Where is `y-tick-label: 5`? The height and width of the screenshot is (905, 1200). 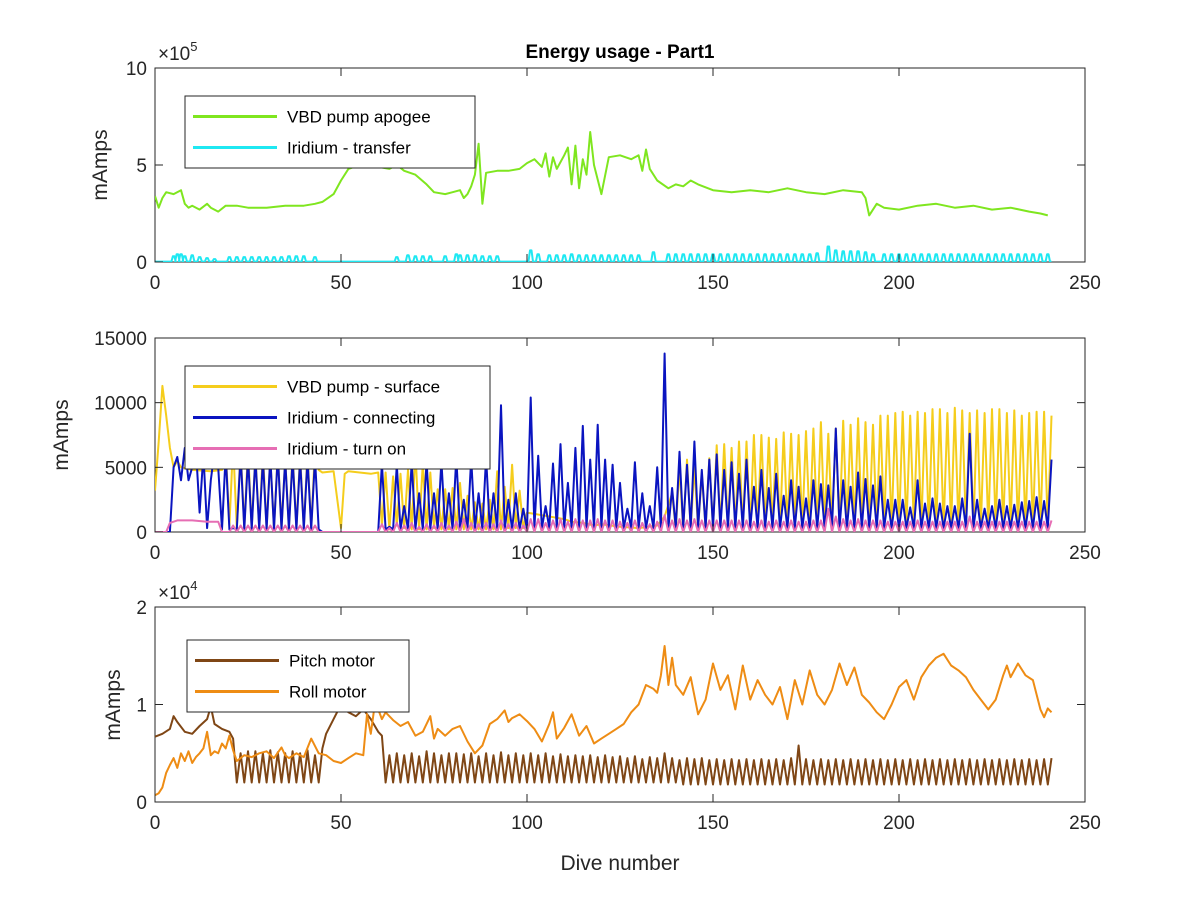
y-tick-label: 5 is located at coordinates (141, 166).